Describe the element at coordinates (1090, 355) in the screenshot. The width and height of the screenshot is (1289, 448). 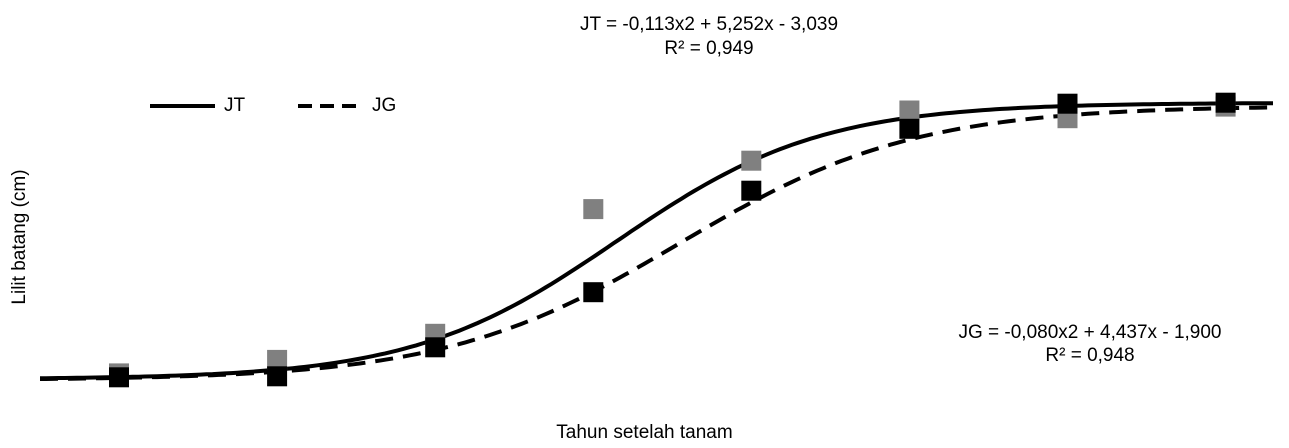
I see `jg-r-squared: R² = 0,948` at that location.